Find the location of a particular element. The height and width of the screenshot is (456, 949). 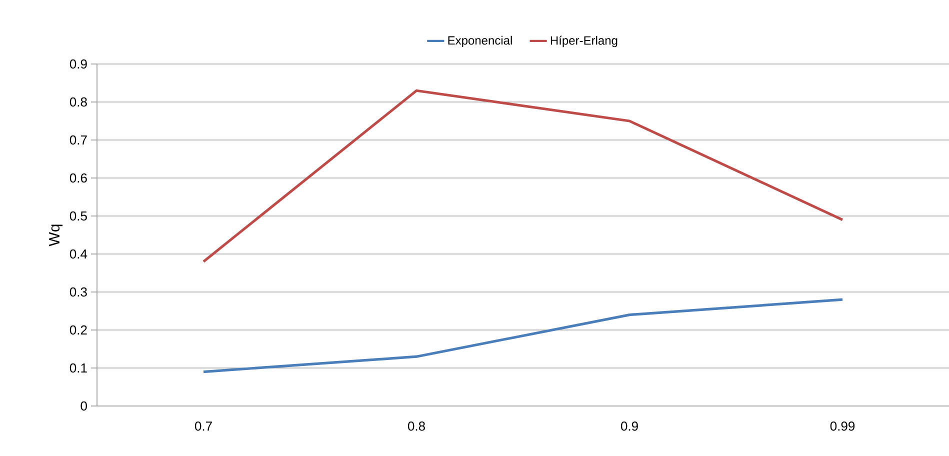

y-tick-label: 0.8 is located at coordinates (78, 102).